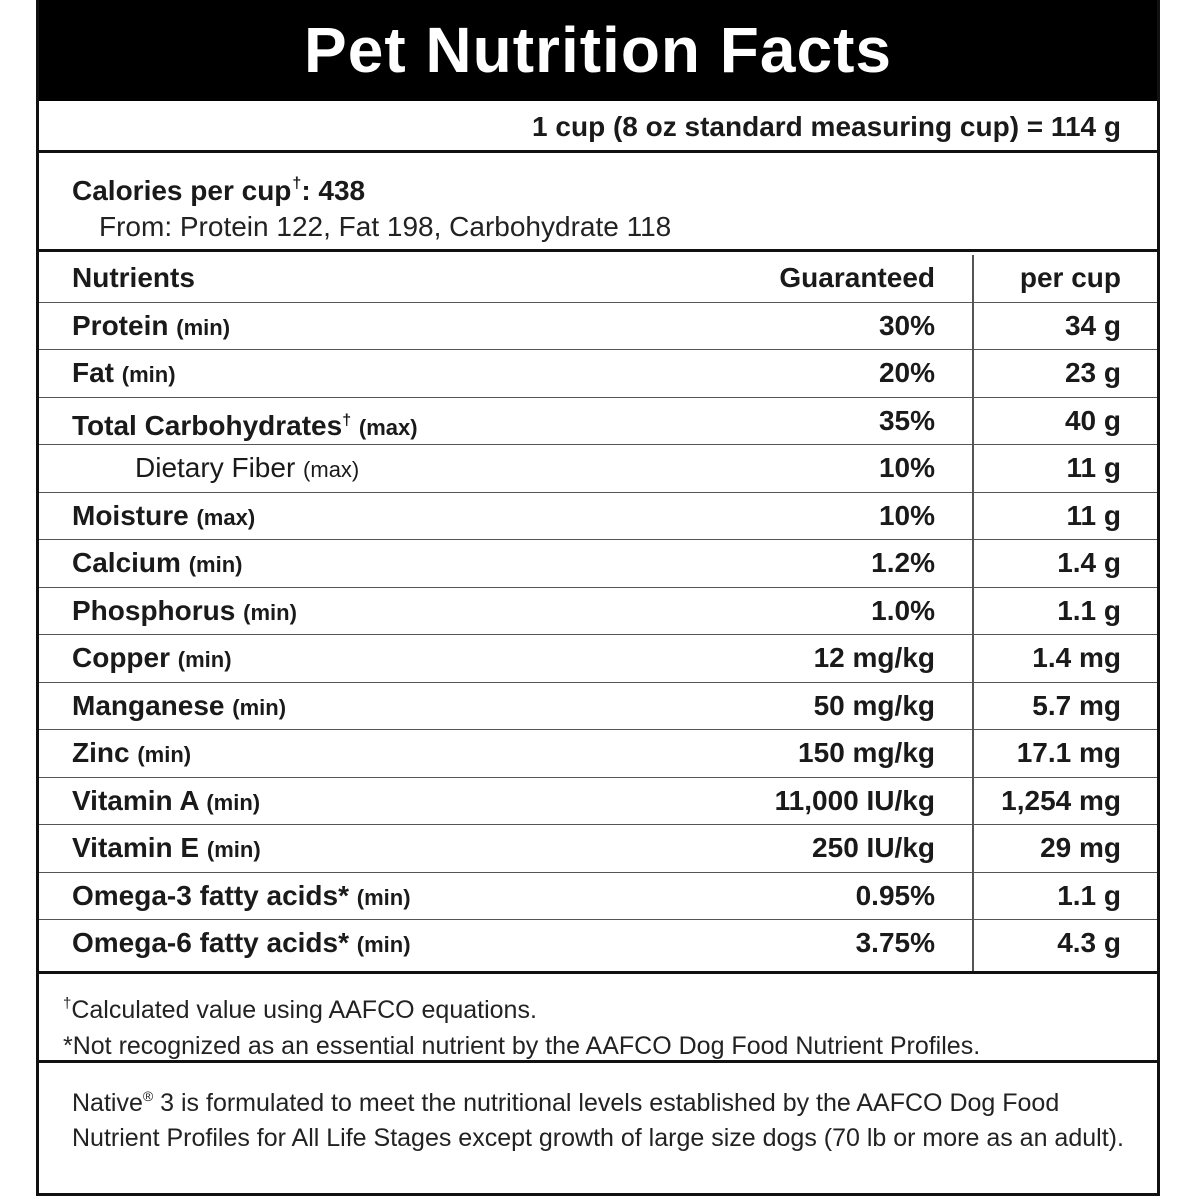 The height and width of the screenshot is (1200, 1200). What do you see at coordinates (906, 325) in the screenshot?
I see `guaranteed-value: 30%` at bounding box center [906, 325].